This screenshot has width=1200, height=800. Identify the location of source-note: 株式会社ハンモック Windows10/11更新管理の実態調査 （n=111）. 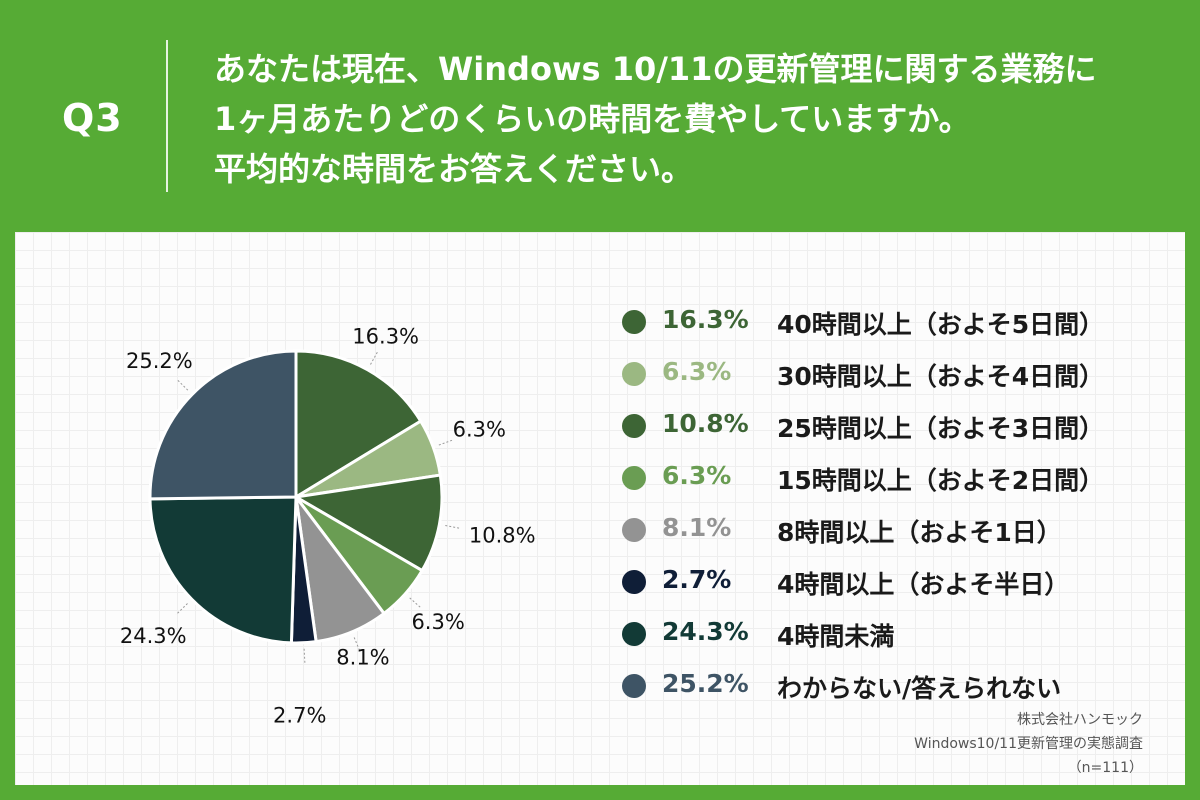
(1028, 744).